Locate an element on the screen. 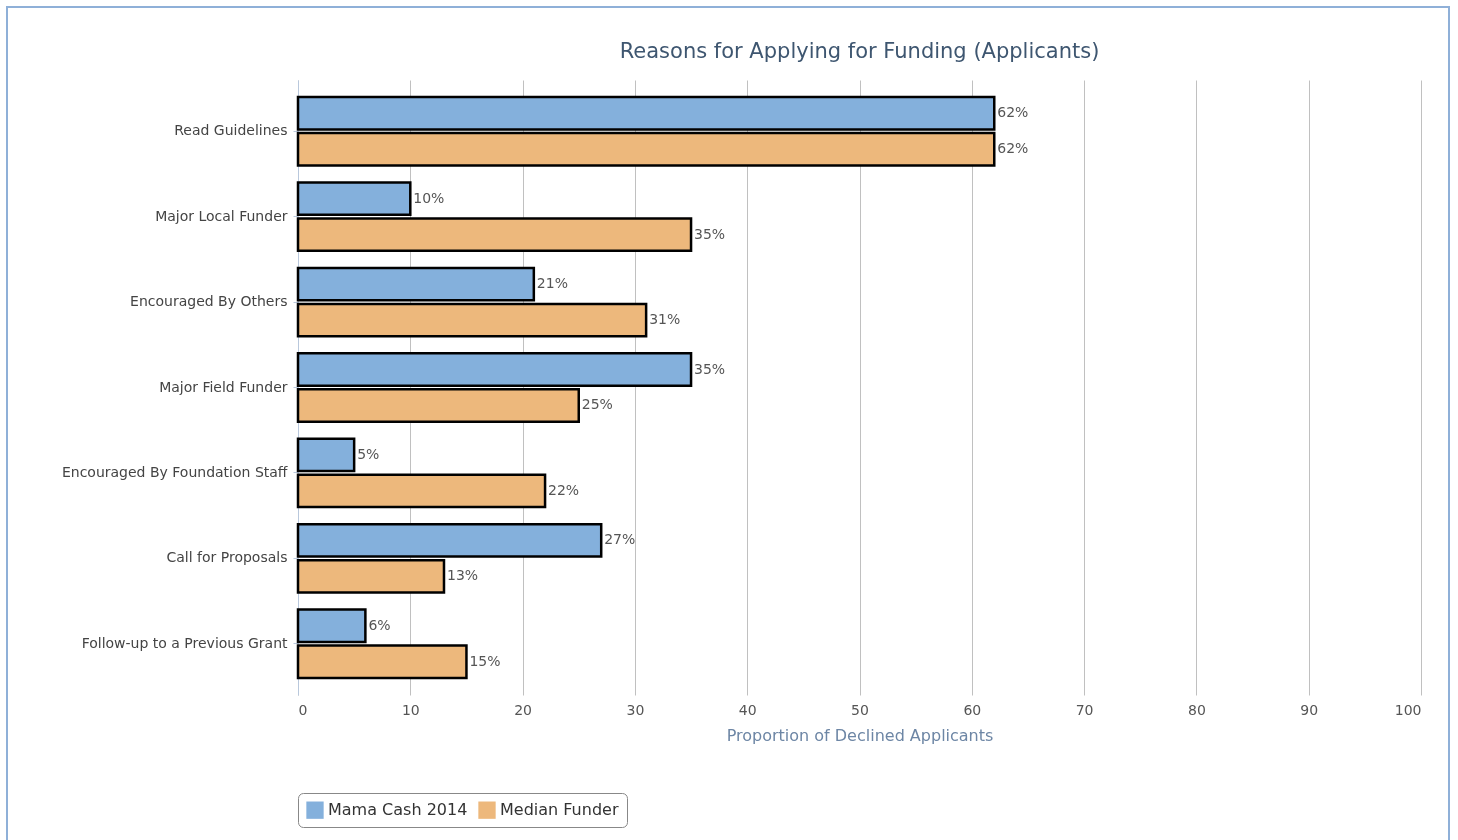 The width and height of the screenshot is (1458, 840). y-tick-label: Follow-up to a Previous Grant is located at coordinates (185, 642).